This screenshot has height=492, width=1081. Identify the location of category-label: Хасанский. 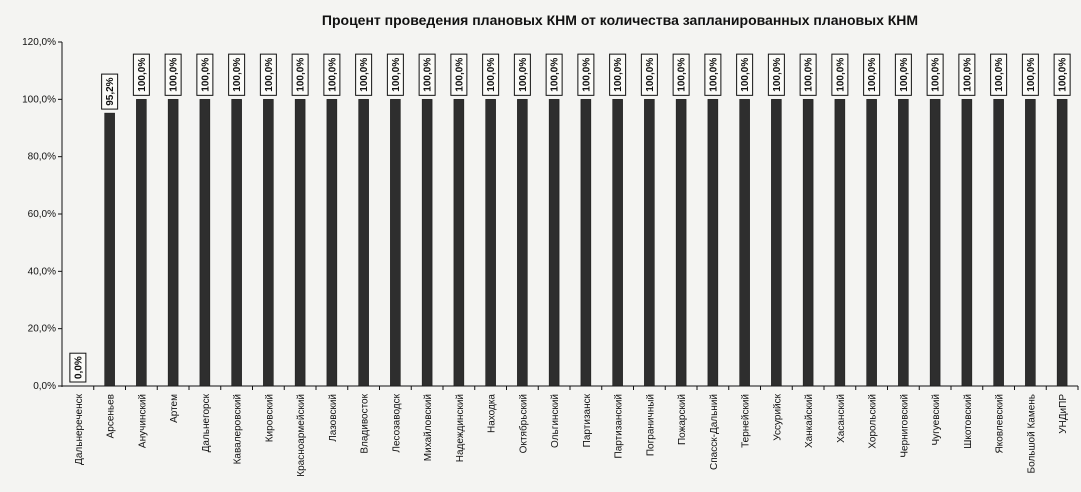
(841, 418).